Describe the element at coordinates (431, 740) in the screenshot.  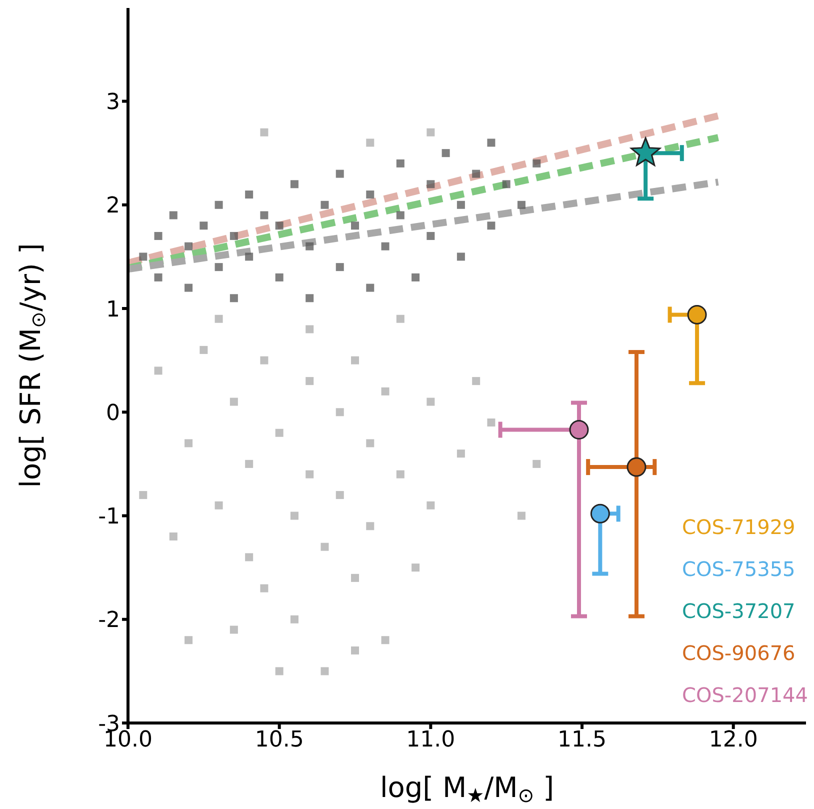
I see `x-tick-label: 11.0` at that location.